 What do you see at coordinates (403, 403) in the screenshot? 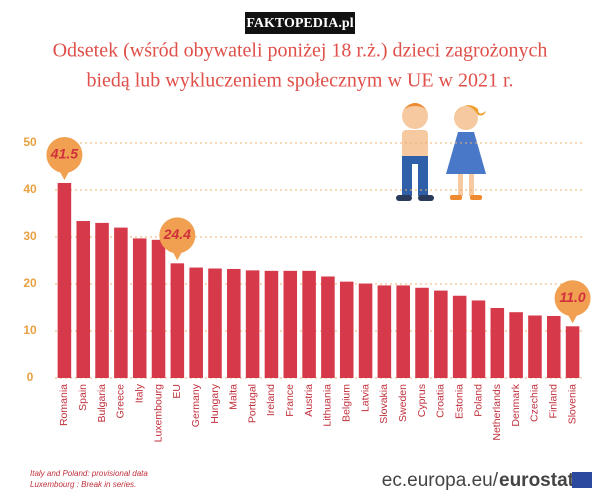
I see `x-tick-label: Sweden` at bounding box center [403, 403].